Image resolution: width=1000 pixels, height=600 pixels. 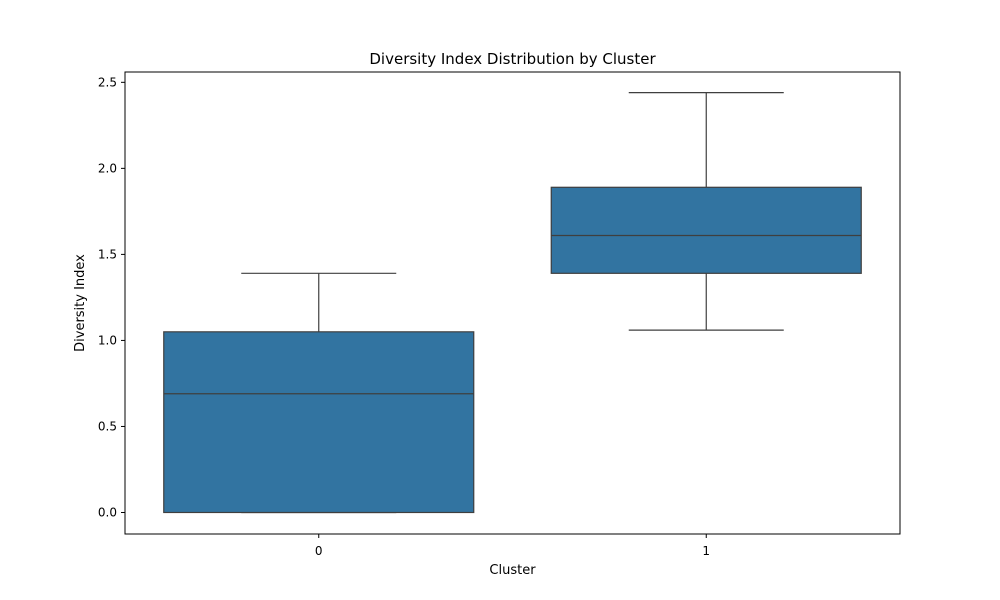 What do you see at coordinates (111, 297) in the screenshot?
I see `y-axis: 0.0 0.5 1.0 1.5 2.0 2.5` at bounding box center [111, 297].